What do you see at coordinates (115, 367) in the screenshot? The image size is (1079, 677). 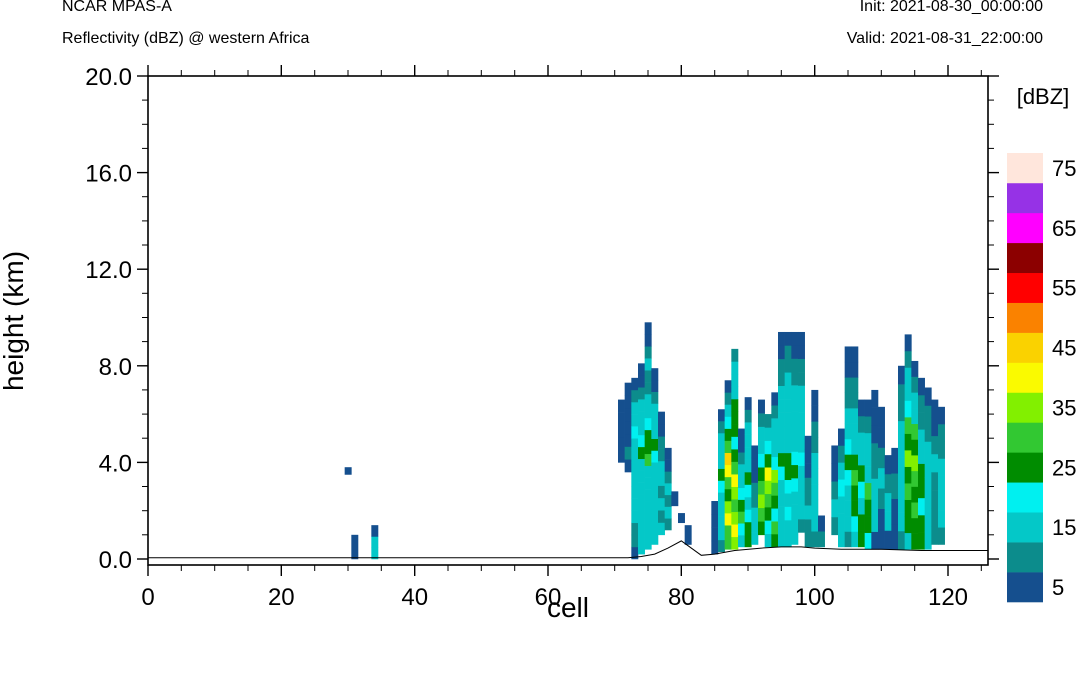 I see `y-tick-label: 8.0` at bounding box center [115, 367].